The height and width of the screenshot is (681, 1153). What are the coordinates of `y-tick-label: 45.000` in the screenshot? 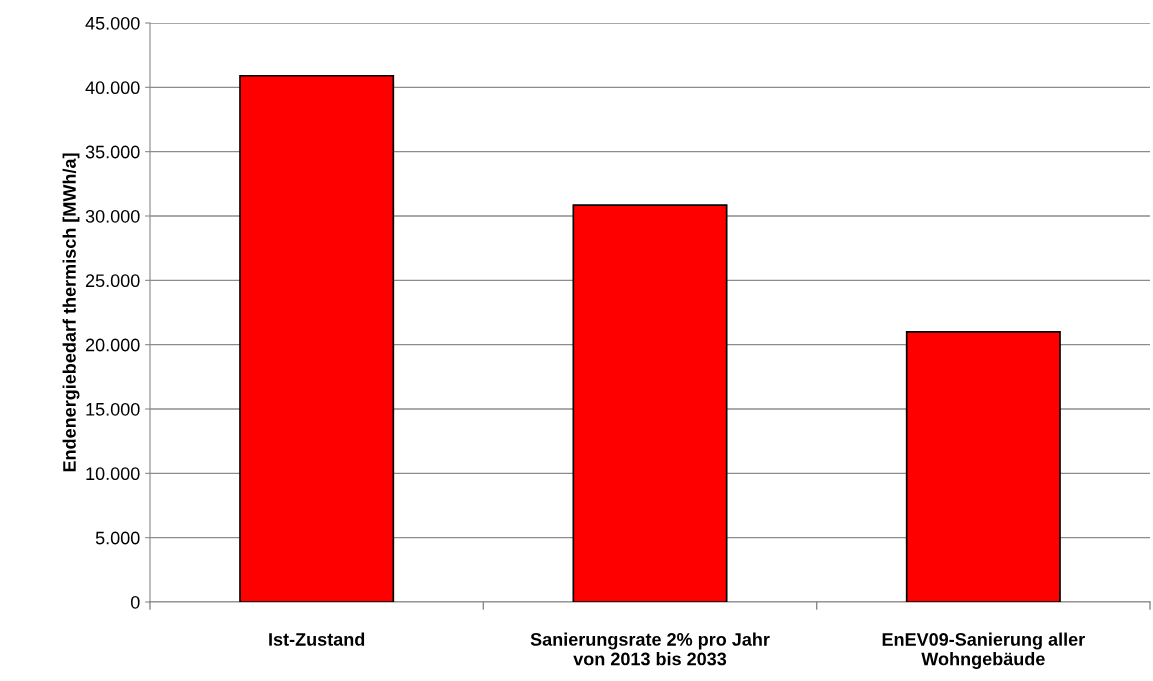 It's located at (112, 23).